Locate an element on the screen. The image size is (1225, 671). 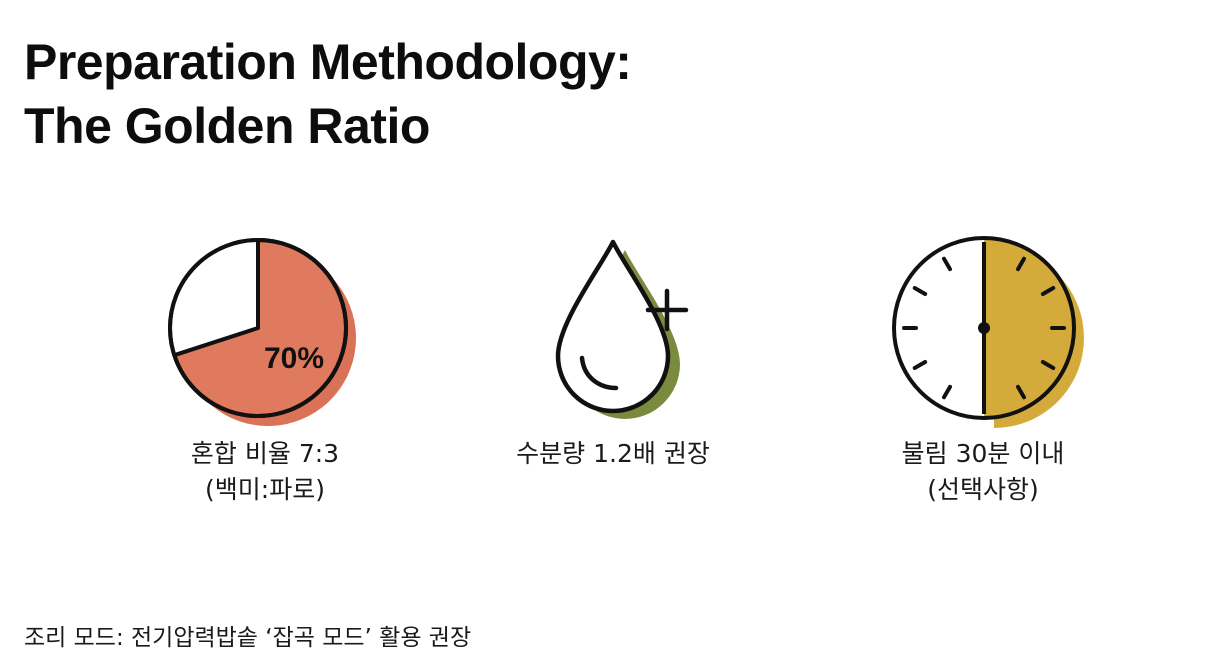
ratio-card: 70% 혼합 비율 7:3 (백미:파로) is located at coordinates (265, 368).